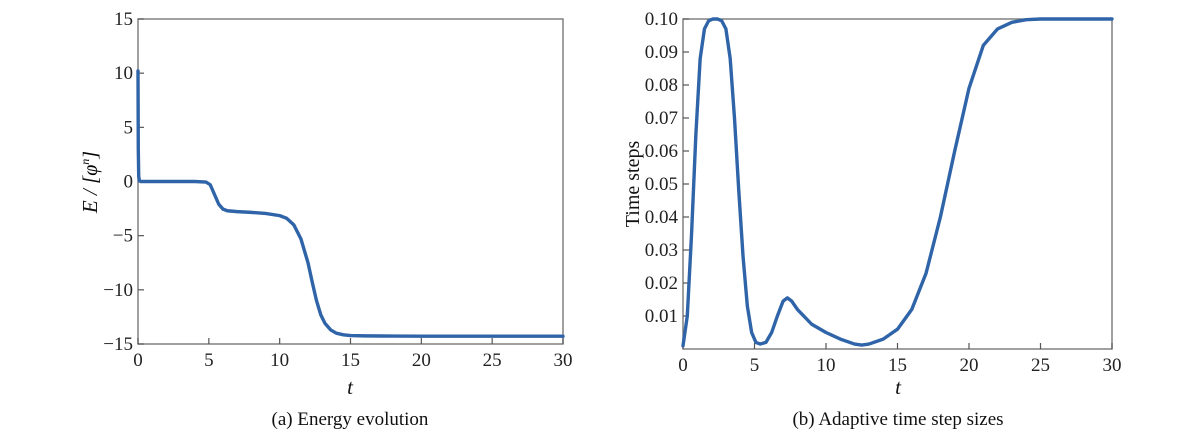 This screenshot has width=1200, height=442. What do you see at coordinates (123, 236) in the screenshot?
I see `y-tick-label: −5` at bounding box center [123, 236].